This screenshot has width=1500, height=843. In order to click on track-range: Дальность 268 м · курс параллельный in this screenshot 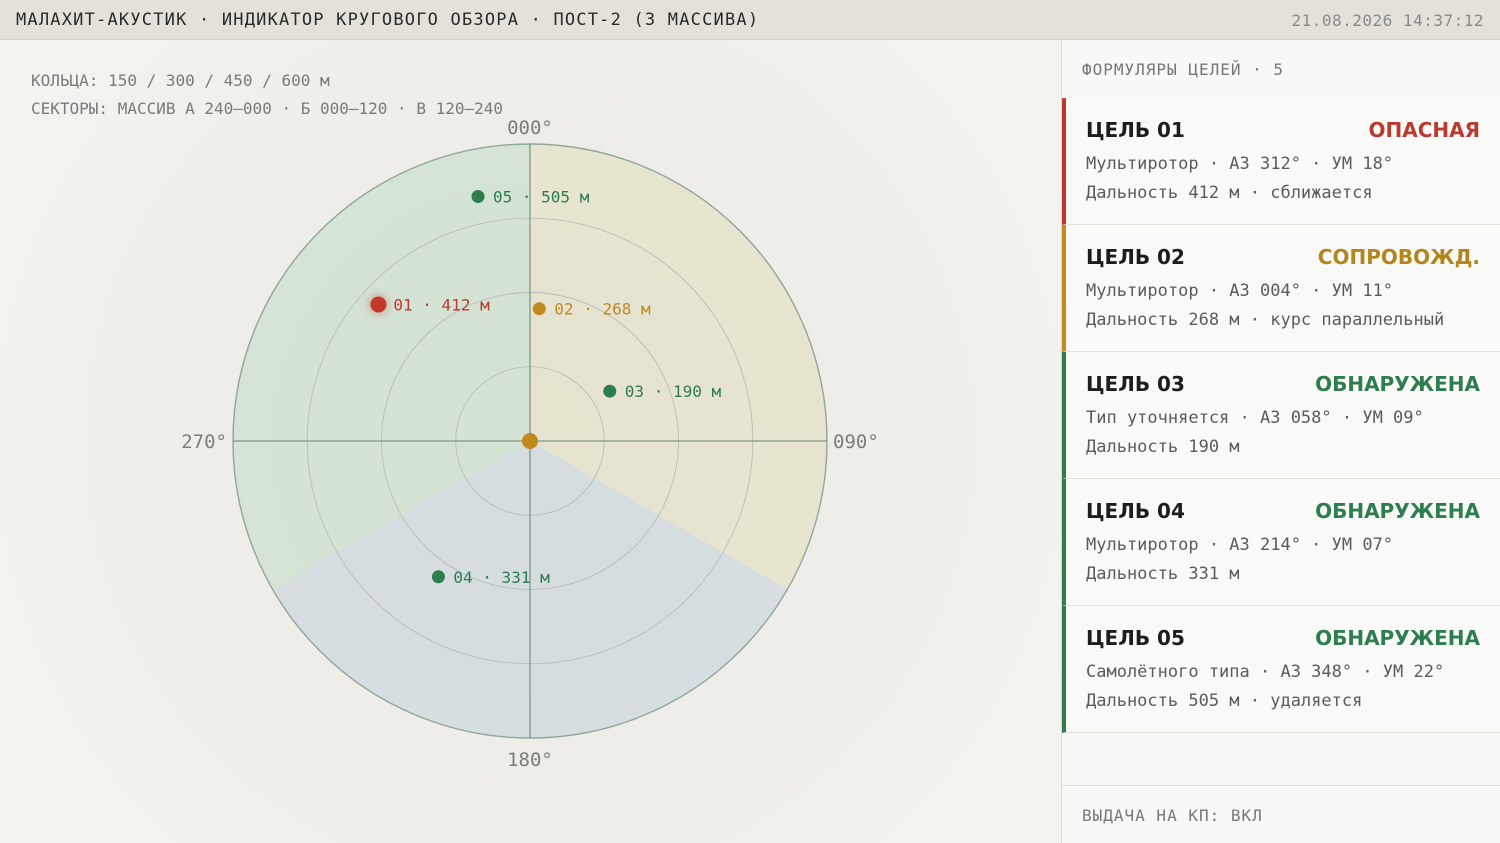, I will do `click(1265, 320)`.